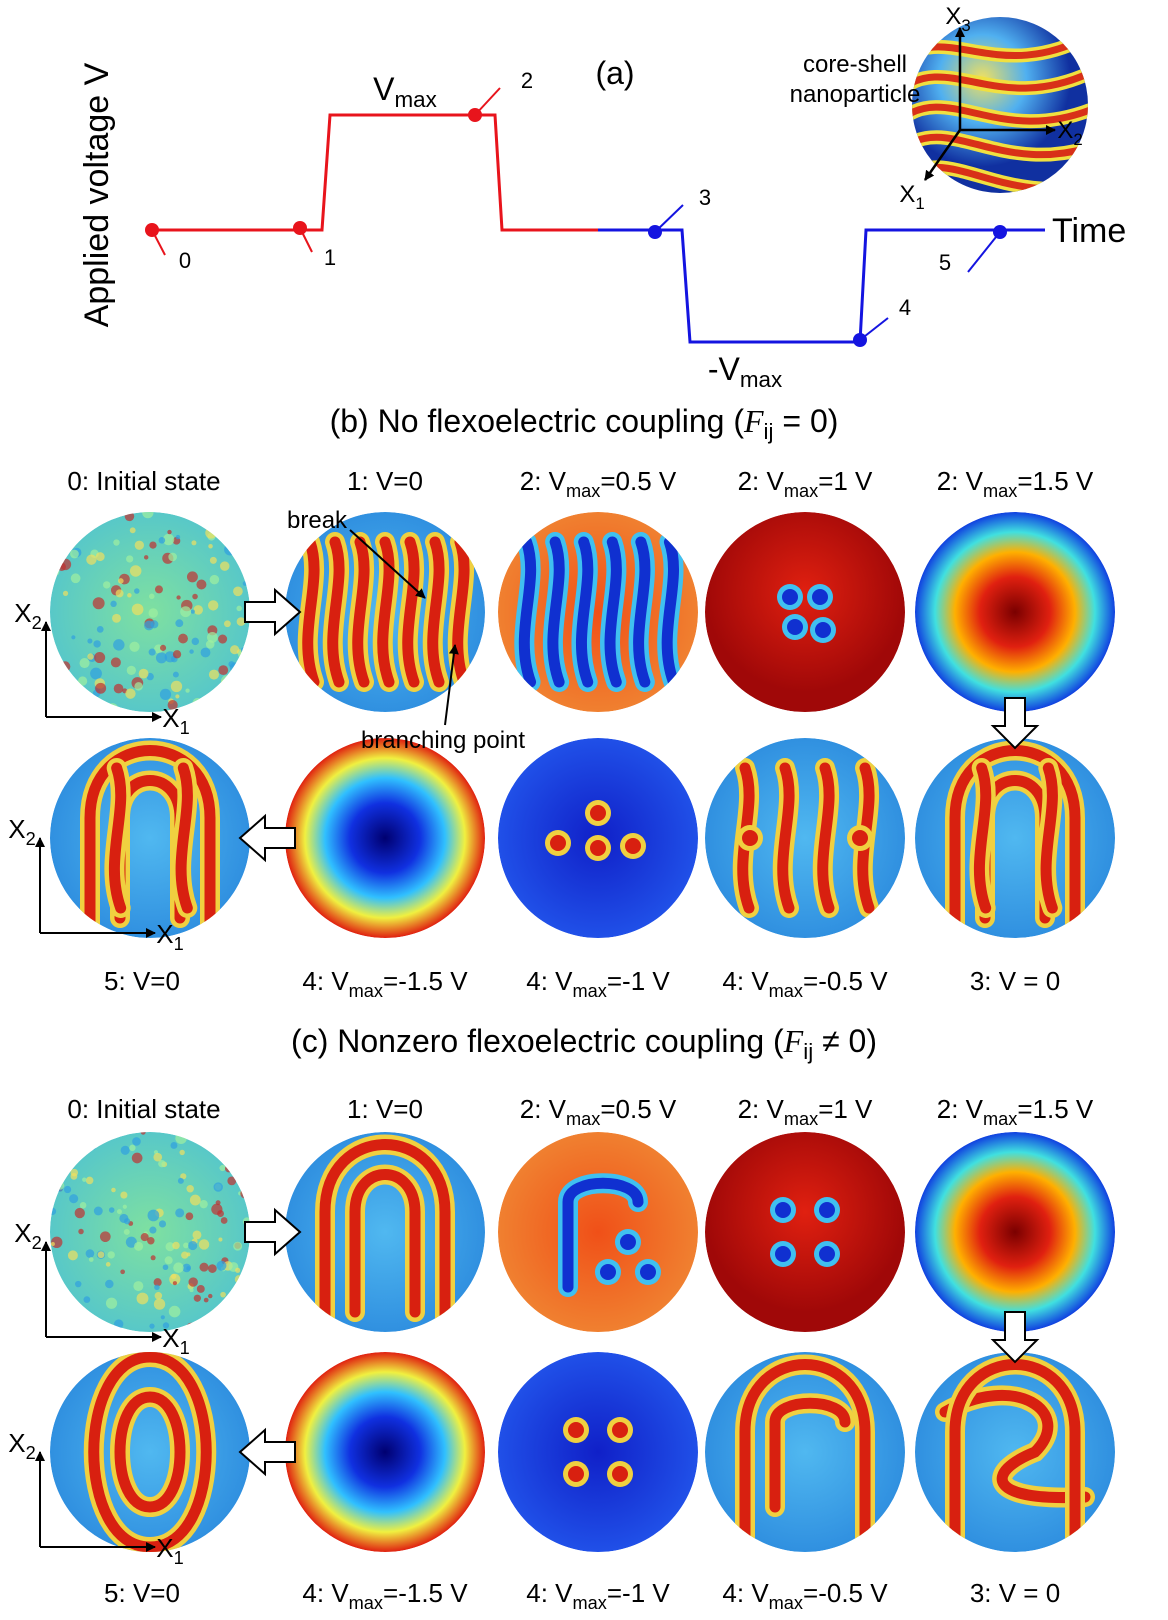 The width and height of the screenshot is (1168, 1620). Describe the element at coordinates (425, 1593) in the screenshot. I see `image-label-text: =-1.5 V` at that location.